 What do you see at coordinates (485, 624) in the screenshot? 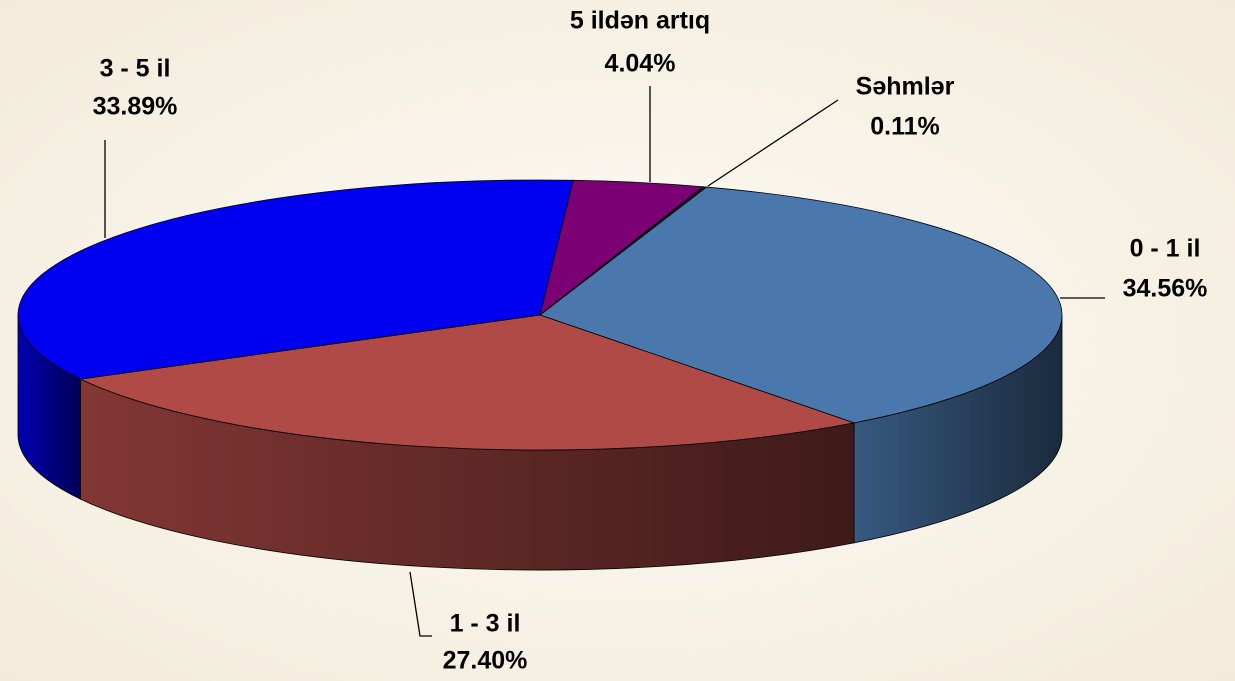
I see `slice-label: 1 - 3 il` at bounding box center [485, 624].